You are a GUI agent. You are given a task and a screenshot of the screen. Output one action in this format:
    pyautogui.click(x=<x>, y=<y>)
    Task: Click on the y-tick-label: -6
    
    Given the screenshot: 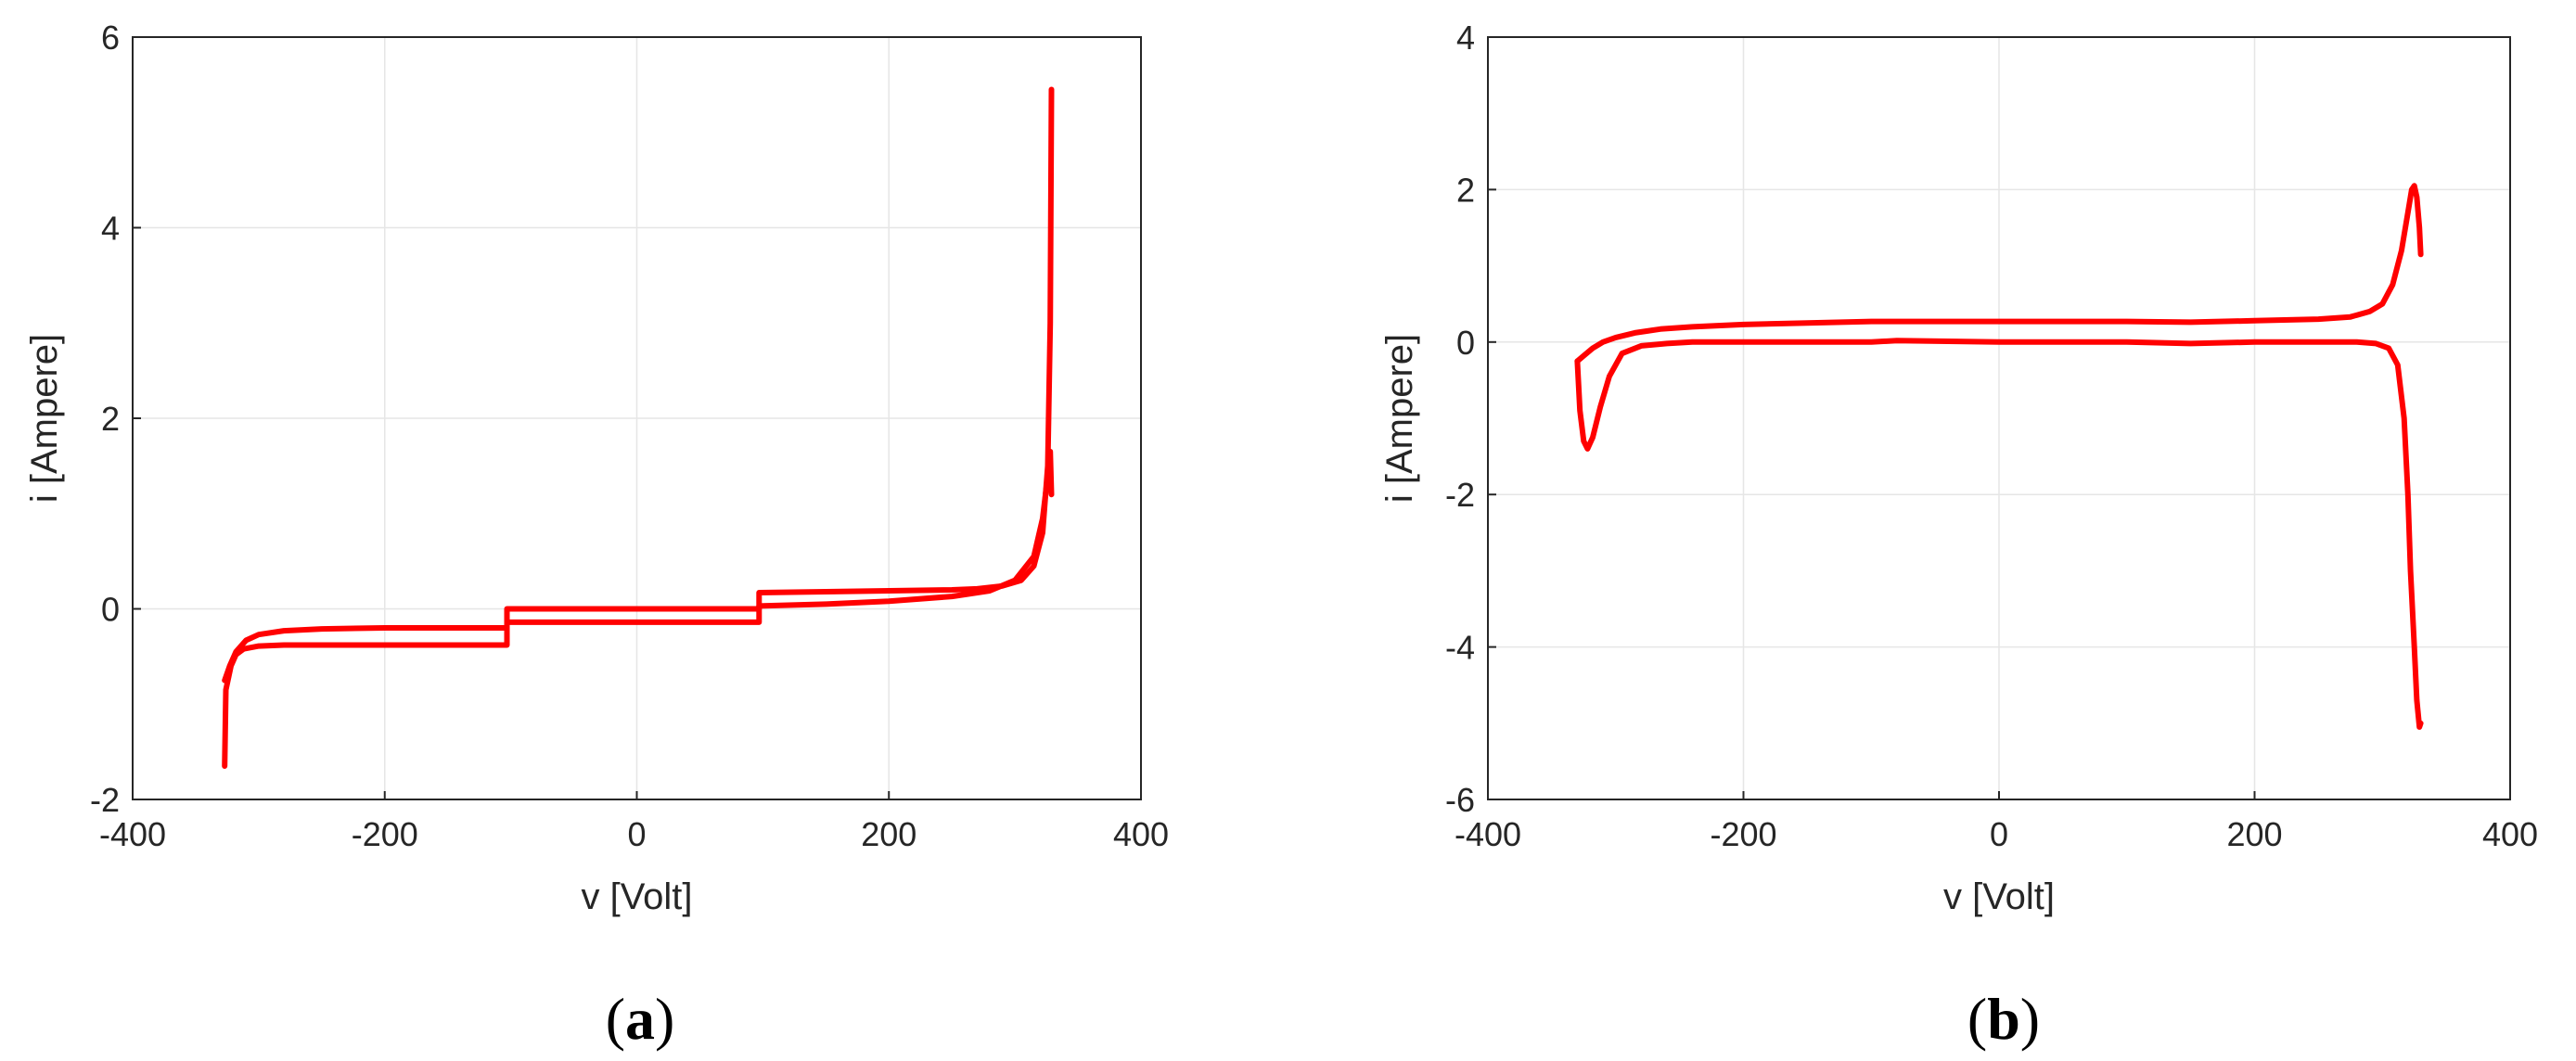 What is the action you would take?
    pyautogui.click(x=1460, y=800)
    